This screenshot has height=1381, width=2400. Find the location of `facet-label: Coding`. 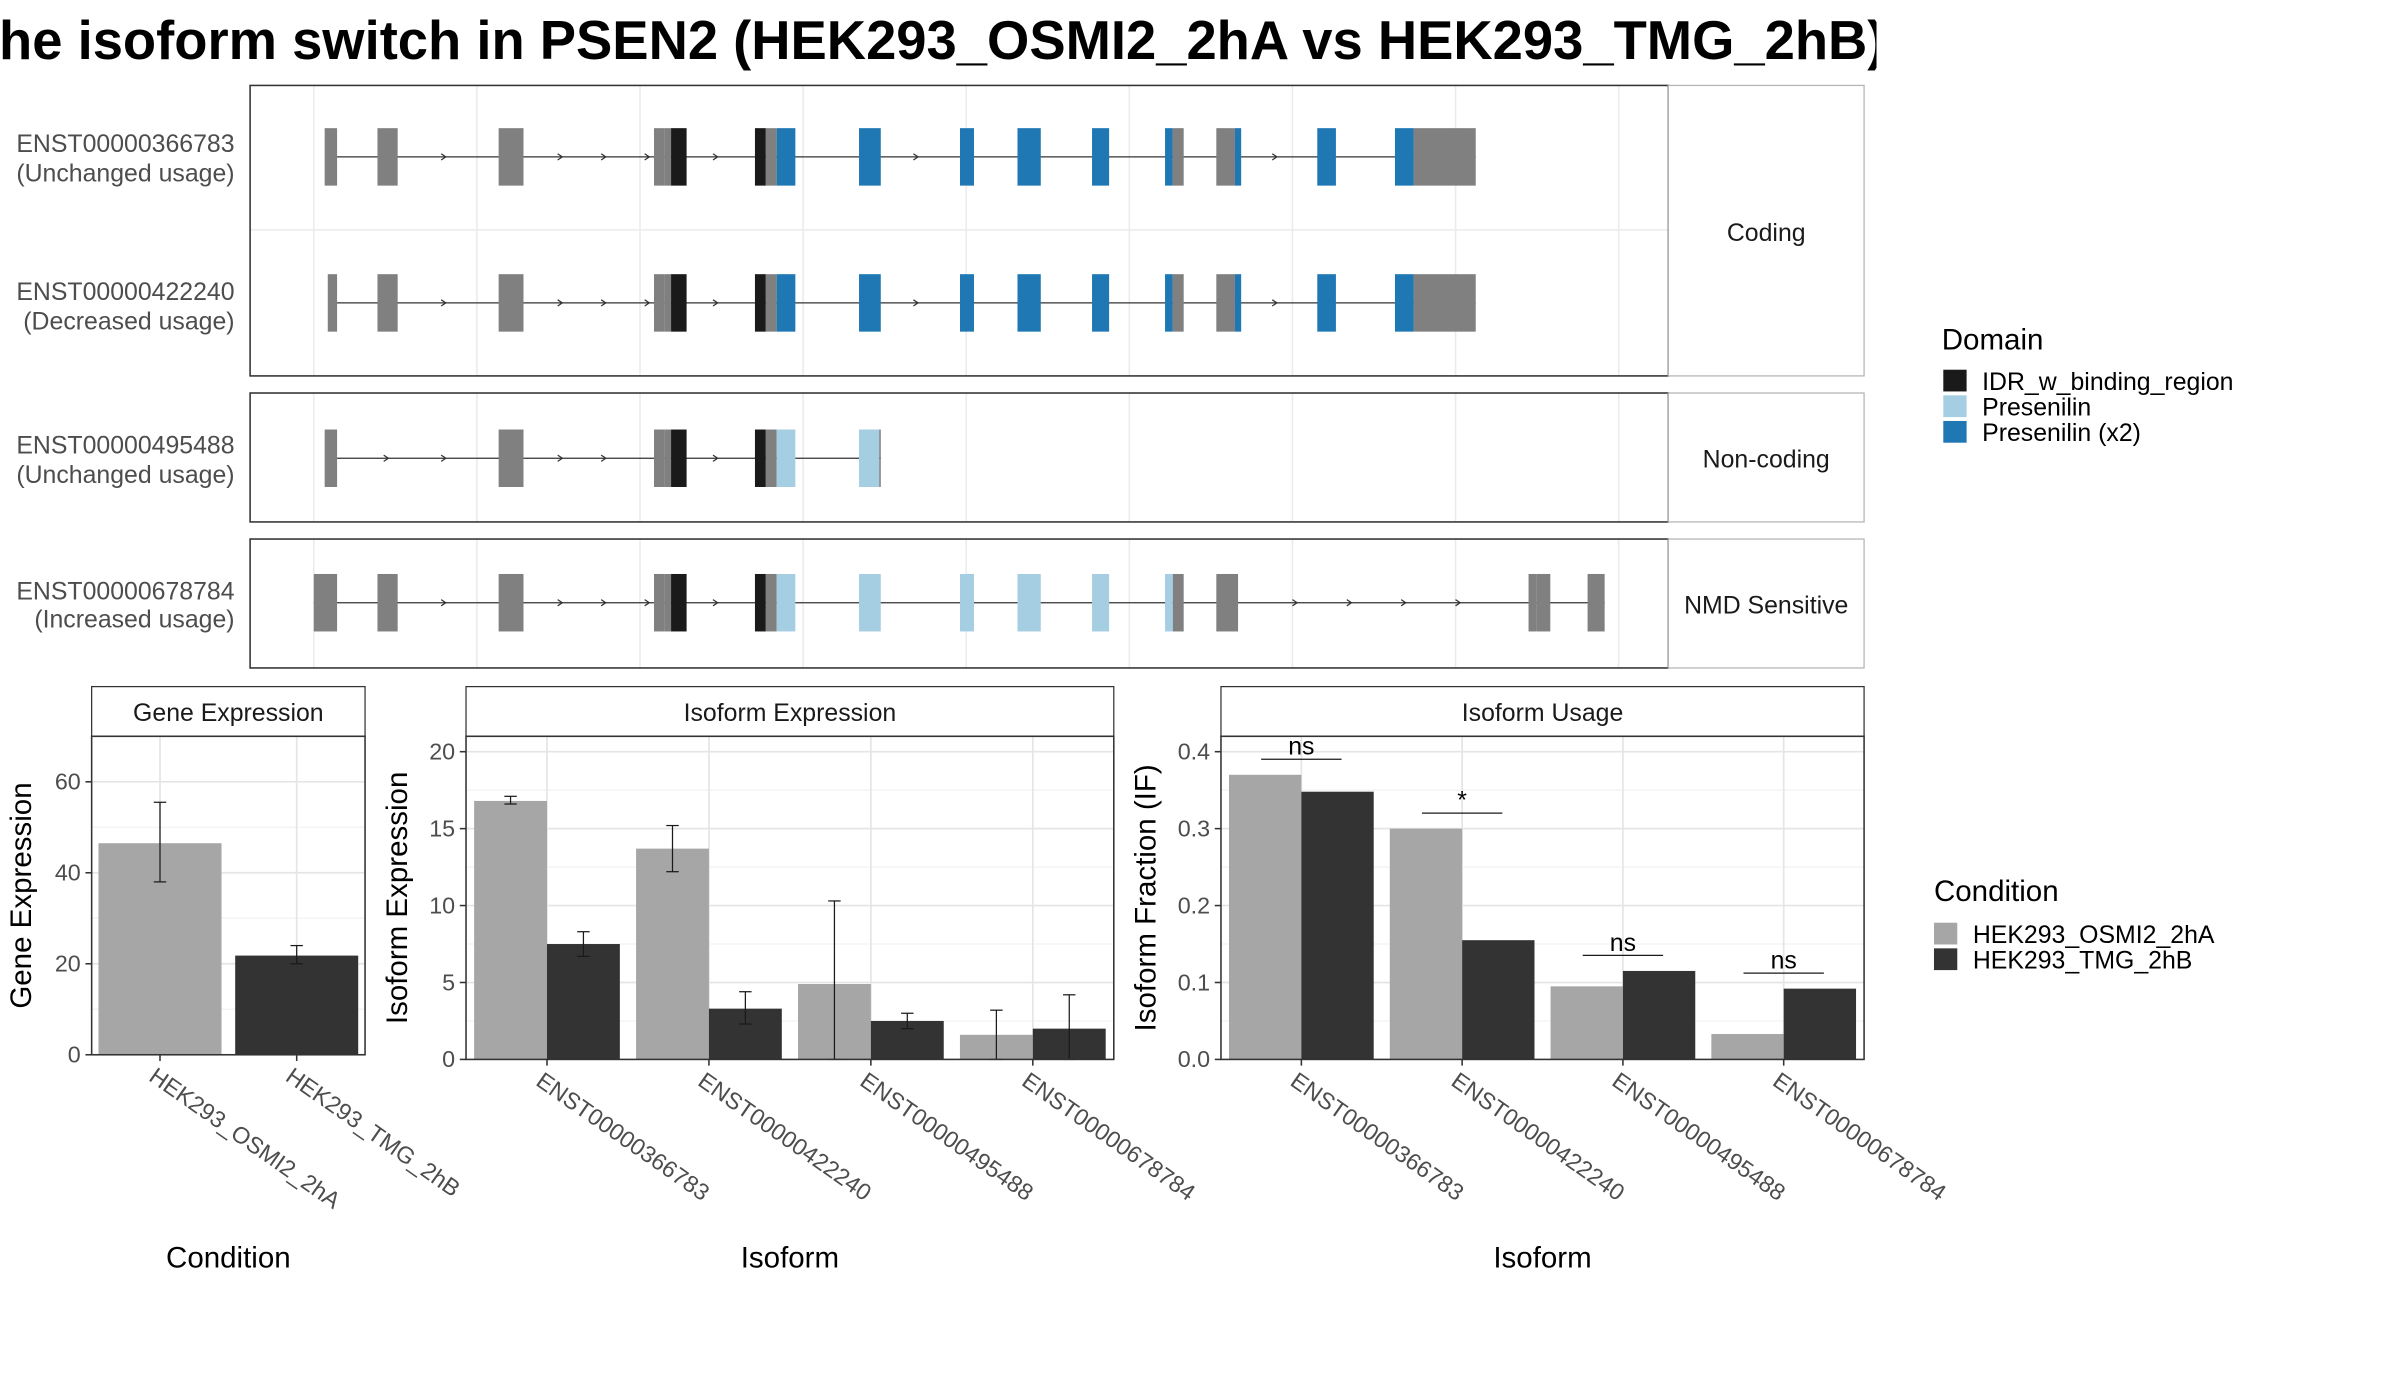

facet-label: Coding is located at coordinates (1766, 233).